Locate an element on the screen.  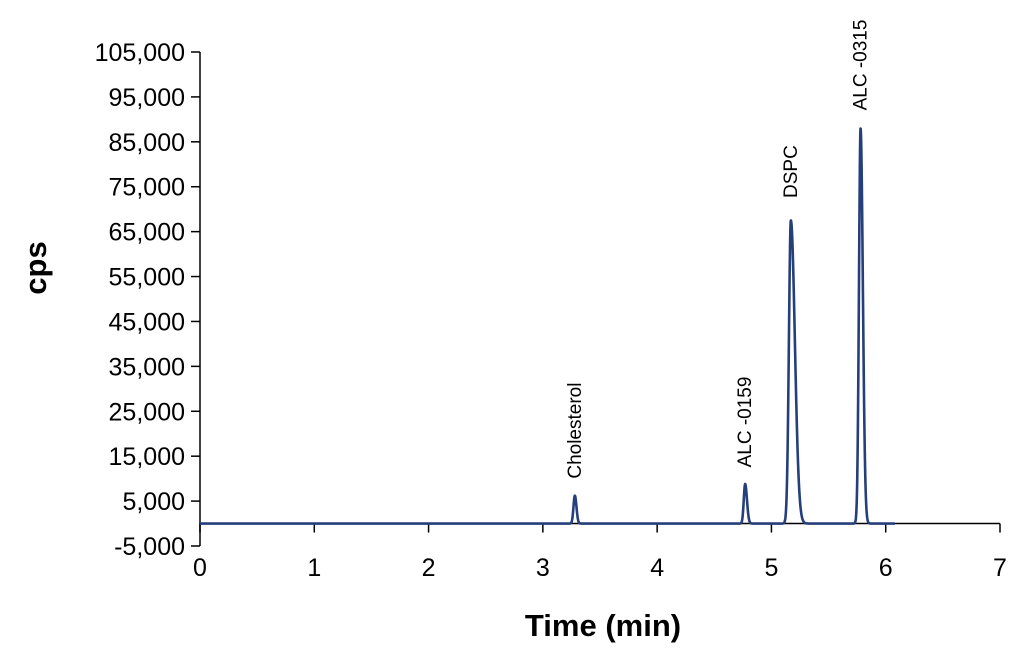
y-tick-label: 65,000 is located at coordinates (147, 233).